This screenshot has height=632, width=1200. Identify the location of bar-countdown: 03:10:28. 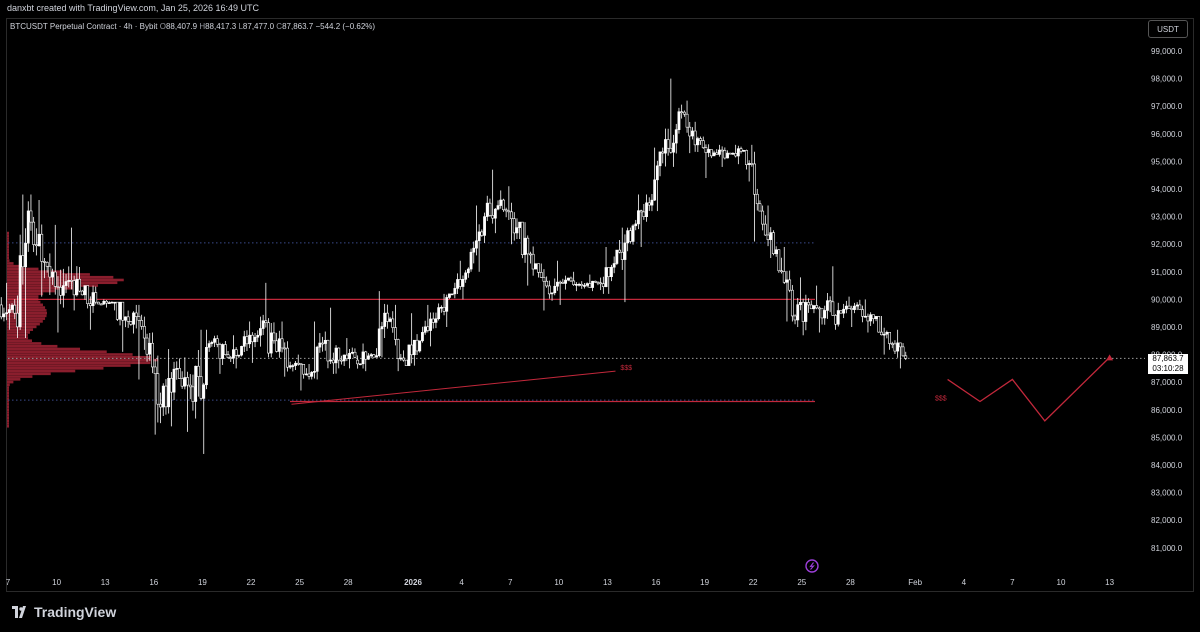
(1168, 368).